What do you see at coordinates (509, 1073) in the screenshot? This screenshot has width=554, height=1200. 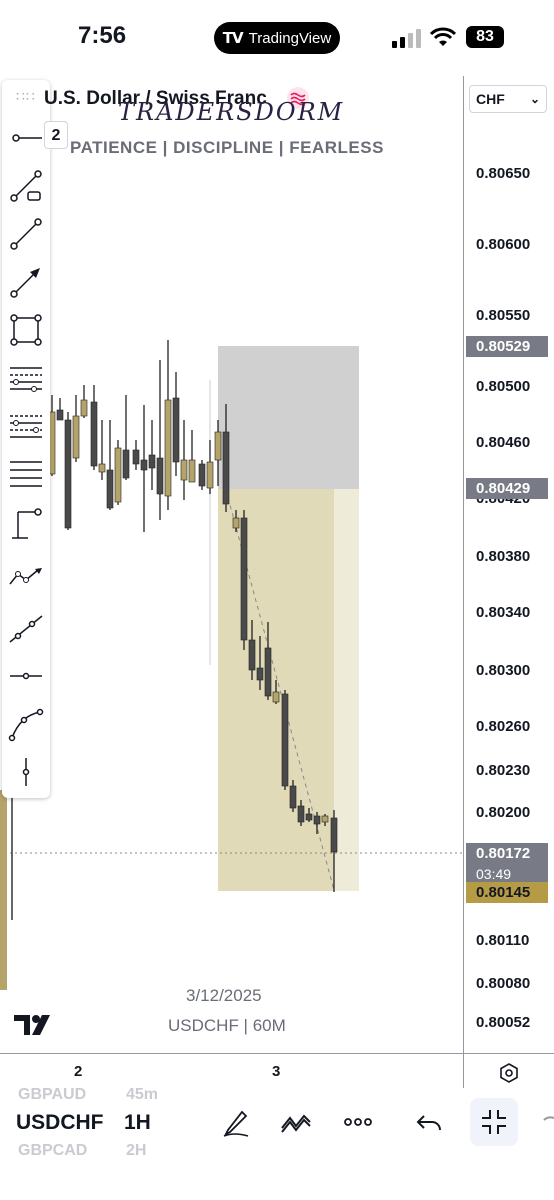 I see `chart-settings-icon` at bounding box center [509, 1073].